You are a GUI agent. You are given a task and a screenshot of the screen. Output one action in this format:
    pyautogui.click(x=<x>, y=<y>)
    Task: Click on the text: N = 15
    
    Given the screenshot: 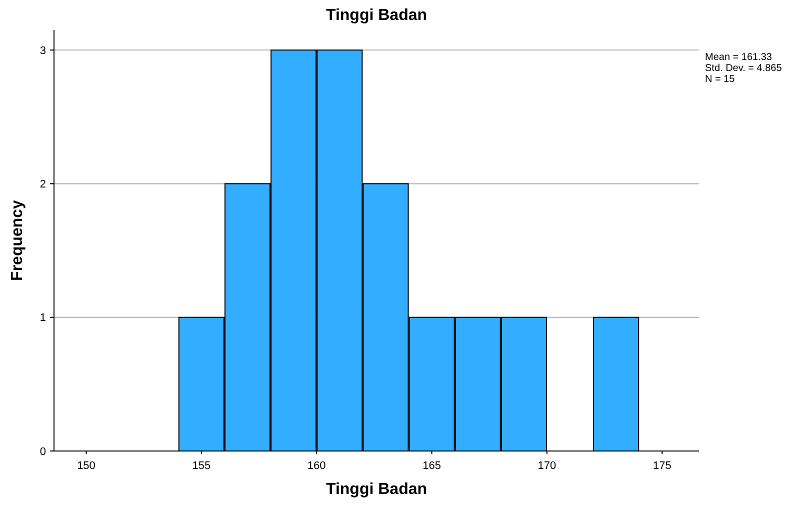 What is the action you would take?
    pyautogui.click(x=720, y=79)
    